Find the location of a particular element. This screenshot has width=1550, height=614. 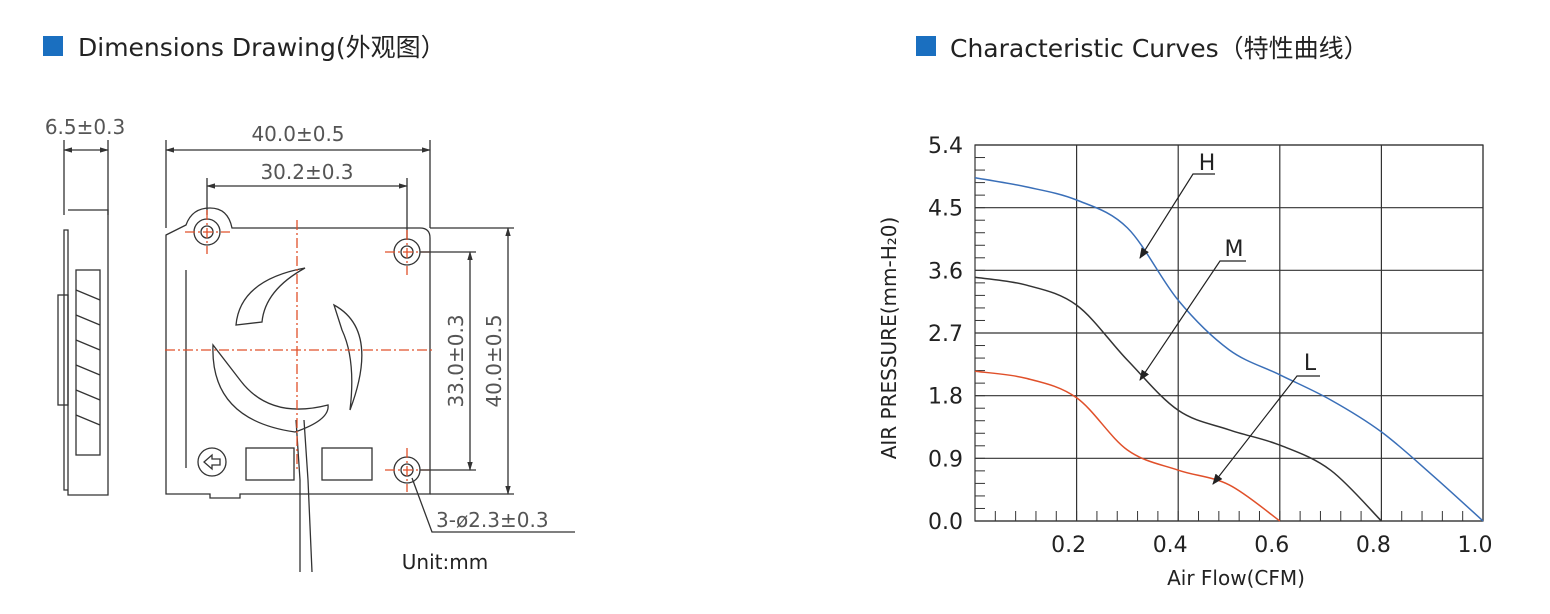

dimension-label: 30.2±0.3 is located at coordinates (306, 172).